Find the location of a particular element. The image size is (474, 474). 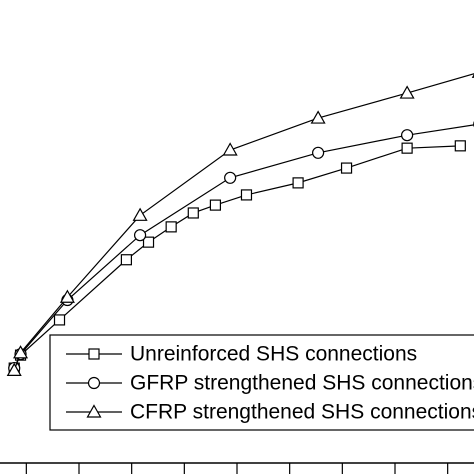

legend-label: GFRP strengthened SHS connections is located at coordinates (302, 383).